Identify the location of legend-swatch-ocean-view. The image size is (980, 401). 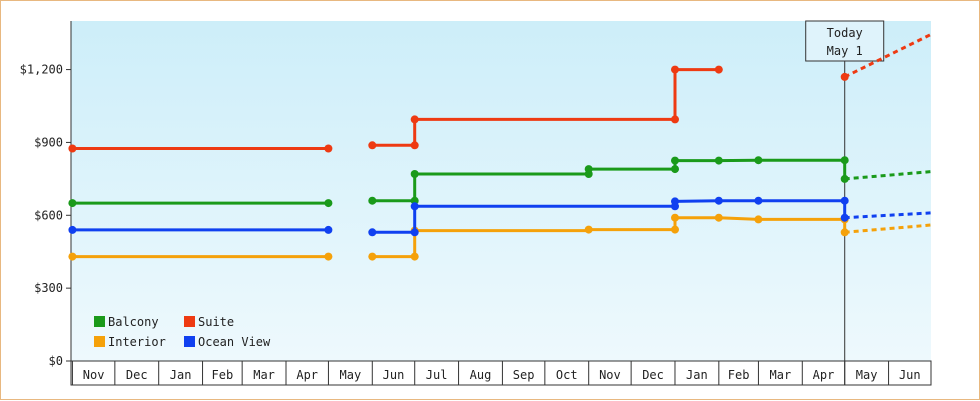
(189, 341).